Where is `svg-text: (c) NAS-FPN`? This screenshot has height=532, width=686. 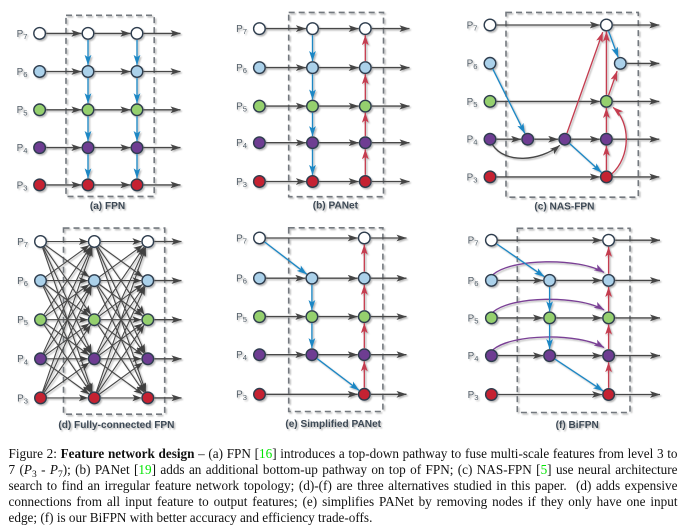
svg-text: (c) NAS-FPN is located at coordinates (564, 207).